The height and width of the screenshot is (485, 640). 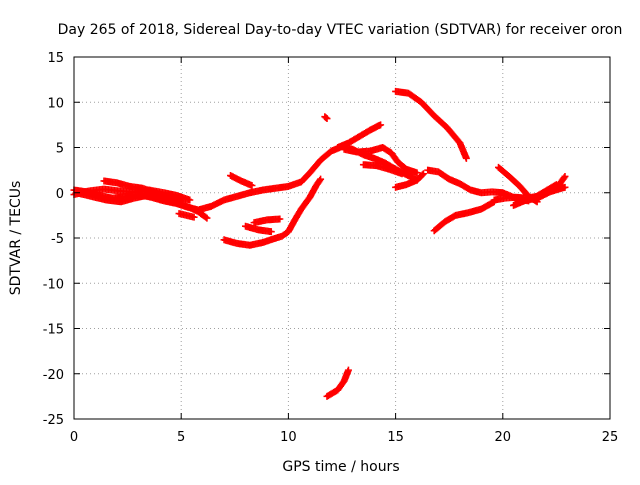 I want to click on y-tick-label: 0, so click(x=60, y=194).